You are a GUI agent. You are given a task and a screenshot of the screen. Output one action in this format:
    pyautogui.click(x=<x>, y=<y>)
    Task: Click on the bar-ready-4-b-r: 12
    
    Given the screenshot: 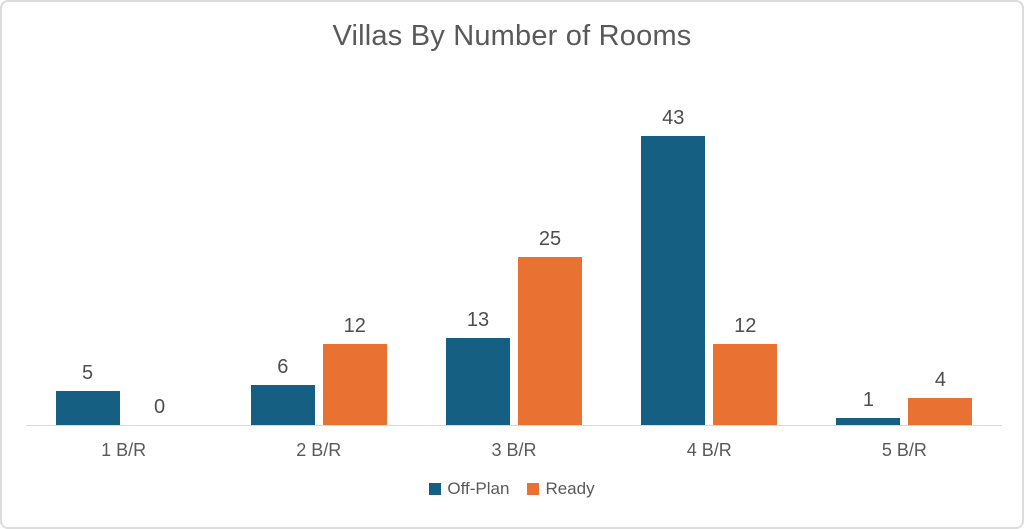 What is the action you would take?
    pyautogui.click(x=745, y=370)
    